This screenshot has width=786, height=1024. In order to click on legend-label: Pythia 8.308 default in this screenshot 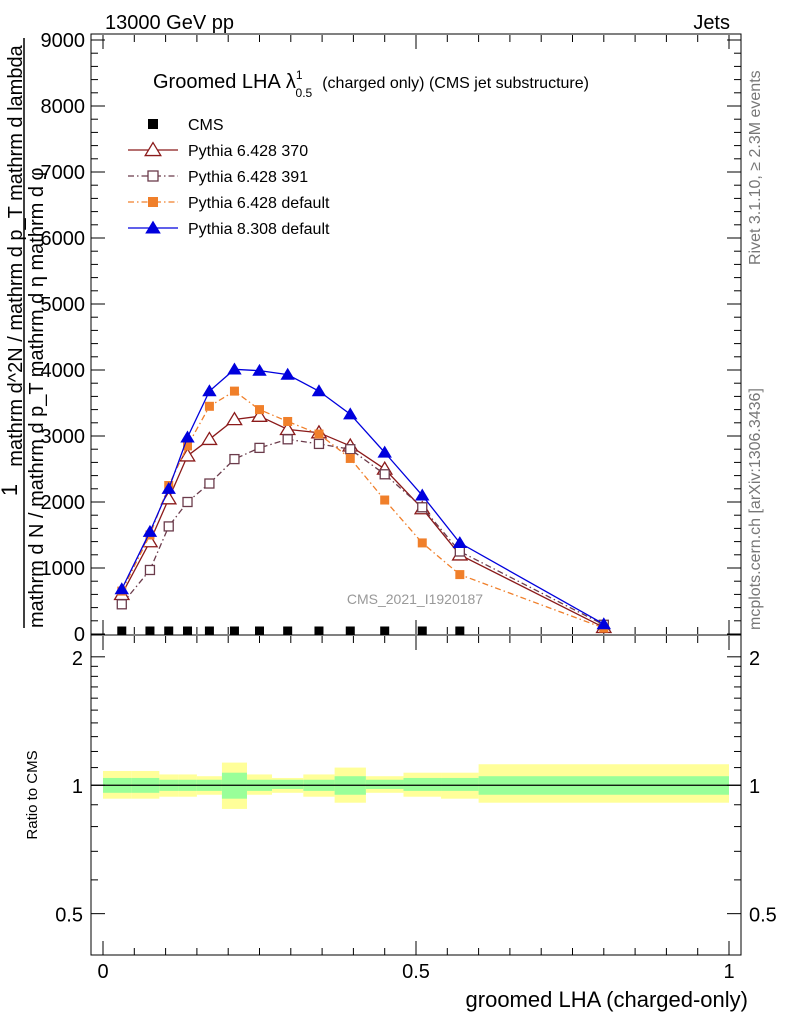, I will do `click(259, 229)`.